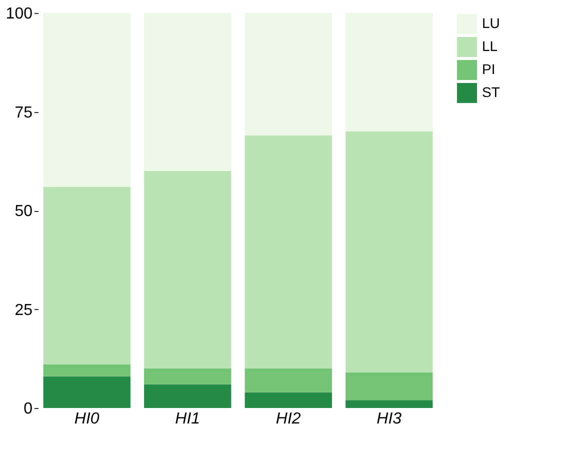 This screenshot has height=467, width=585. What do you see at coordinates (187, 419) in the screenshot?
I see `x-tick-label: HI1` at bounding box center [187, 419].